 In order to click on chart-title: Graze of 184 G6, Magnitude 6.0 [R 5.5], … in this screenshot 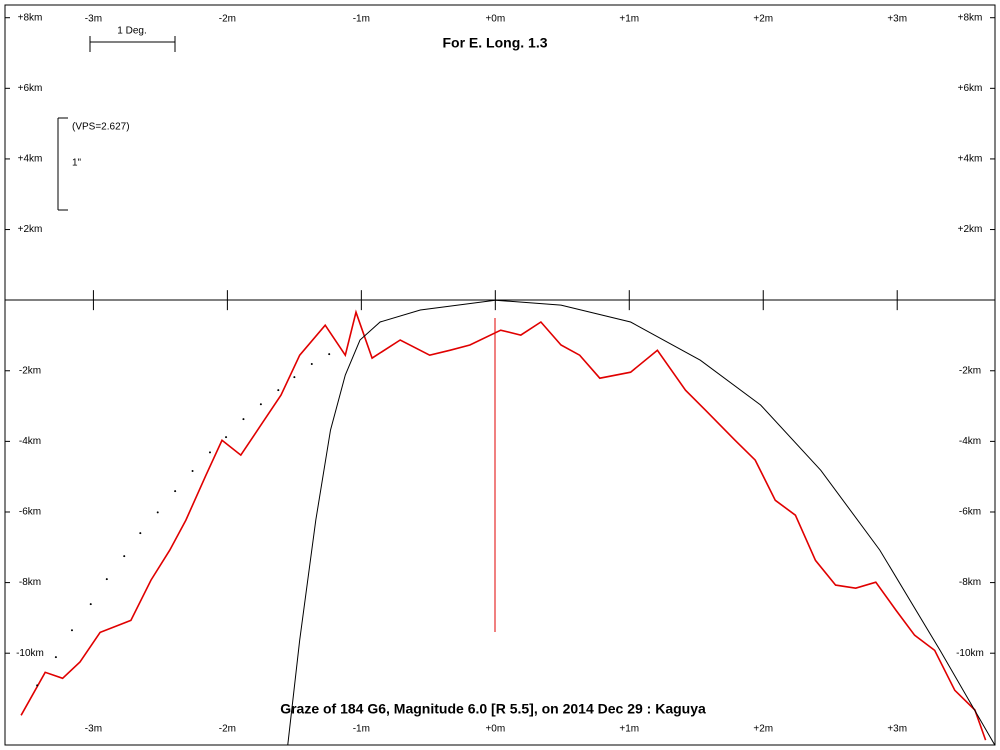, I will do `click(493, 709)`.